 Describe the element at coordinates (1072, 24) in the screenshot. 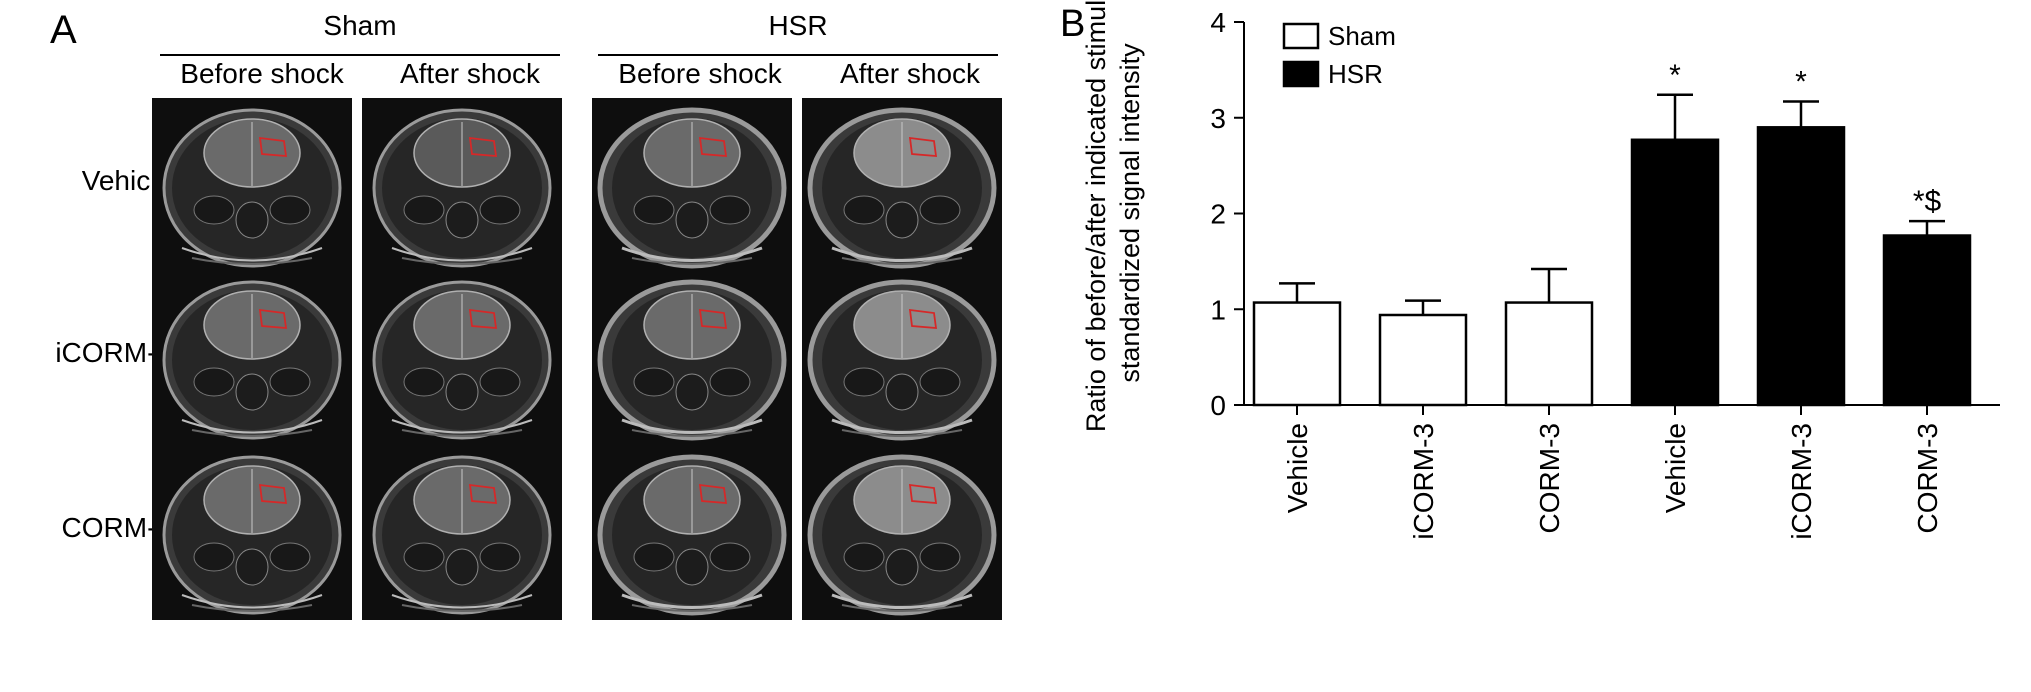

I see `panel-b-letter: B` at that location.